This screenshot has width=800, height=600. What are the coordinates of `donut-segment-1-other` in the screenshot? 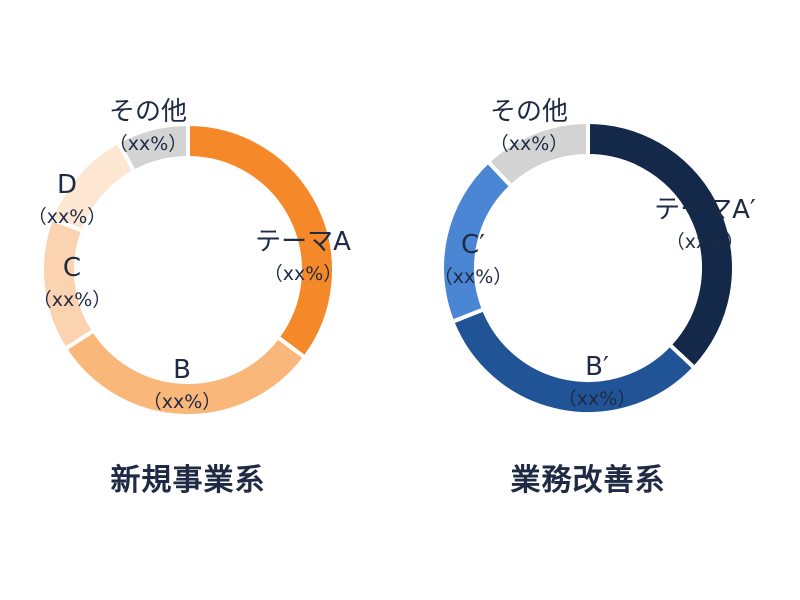 It's located at (537, 154).